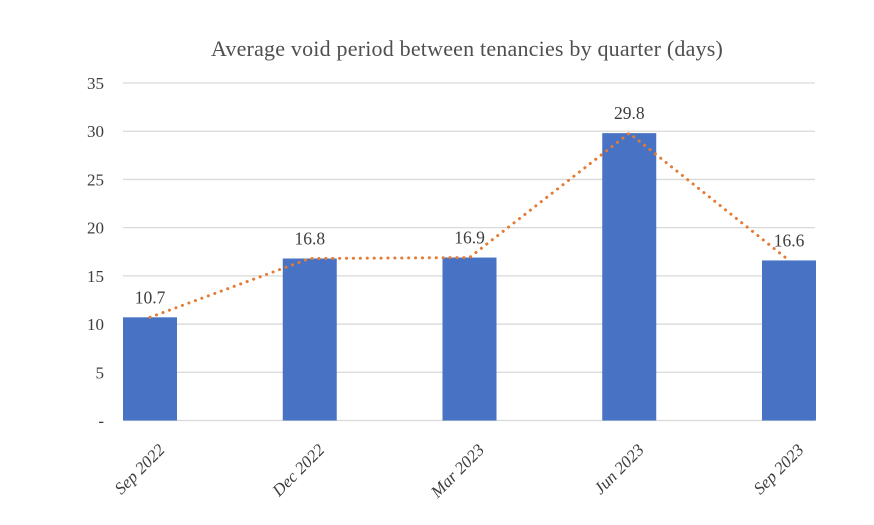 The width and height of the screenshot is (874, 525). What do you see at coordinates (150, 297) in the screenshot?
I see `bar-data-label: 10.7` at bounding box center [150, 297].